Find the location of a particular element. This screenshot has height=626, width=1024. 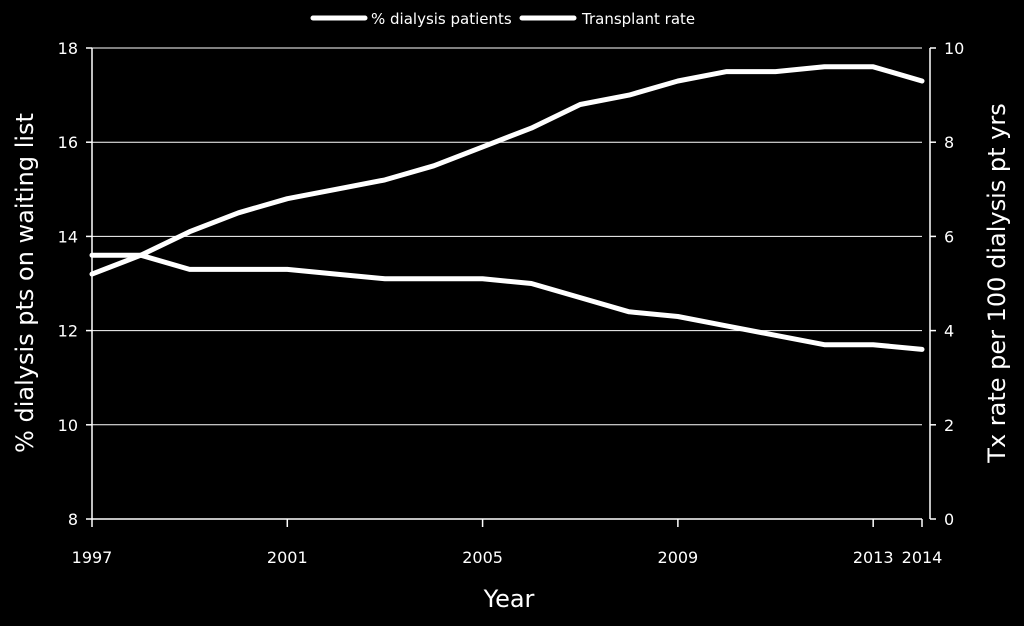

left-tick-label: 8 is located at coordinates (73, 519).